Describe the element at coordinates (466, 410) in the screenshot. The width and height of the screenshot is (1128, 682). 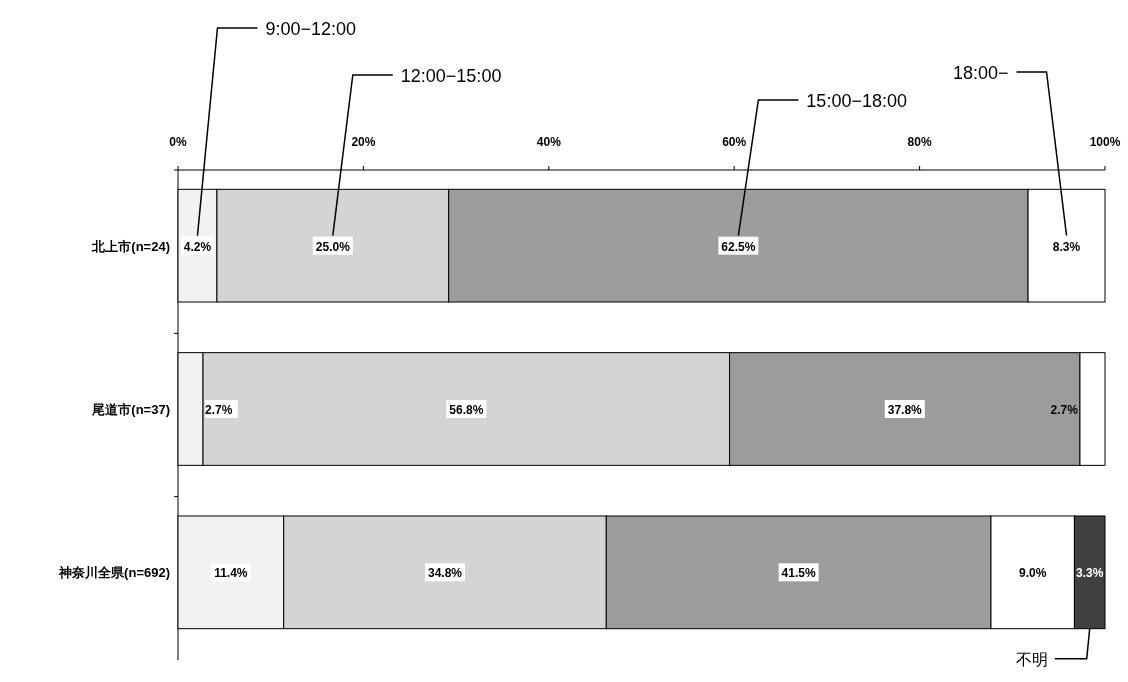
I see `data-label: 56.8%` at that location.